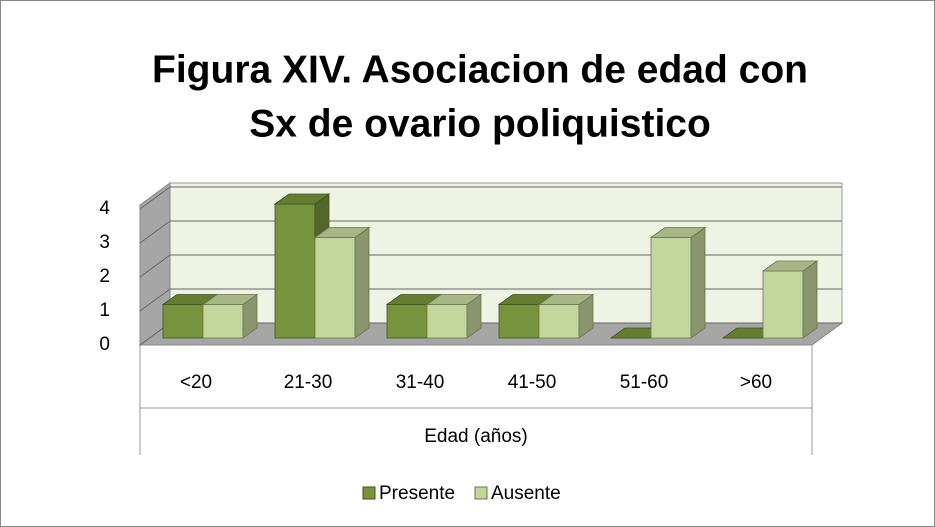 Image resolution: width=935 pixels, height=527 pixels. I want to click on legend-label: Presente, so click(417, 493).